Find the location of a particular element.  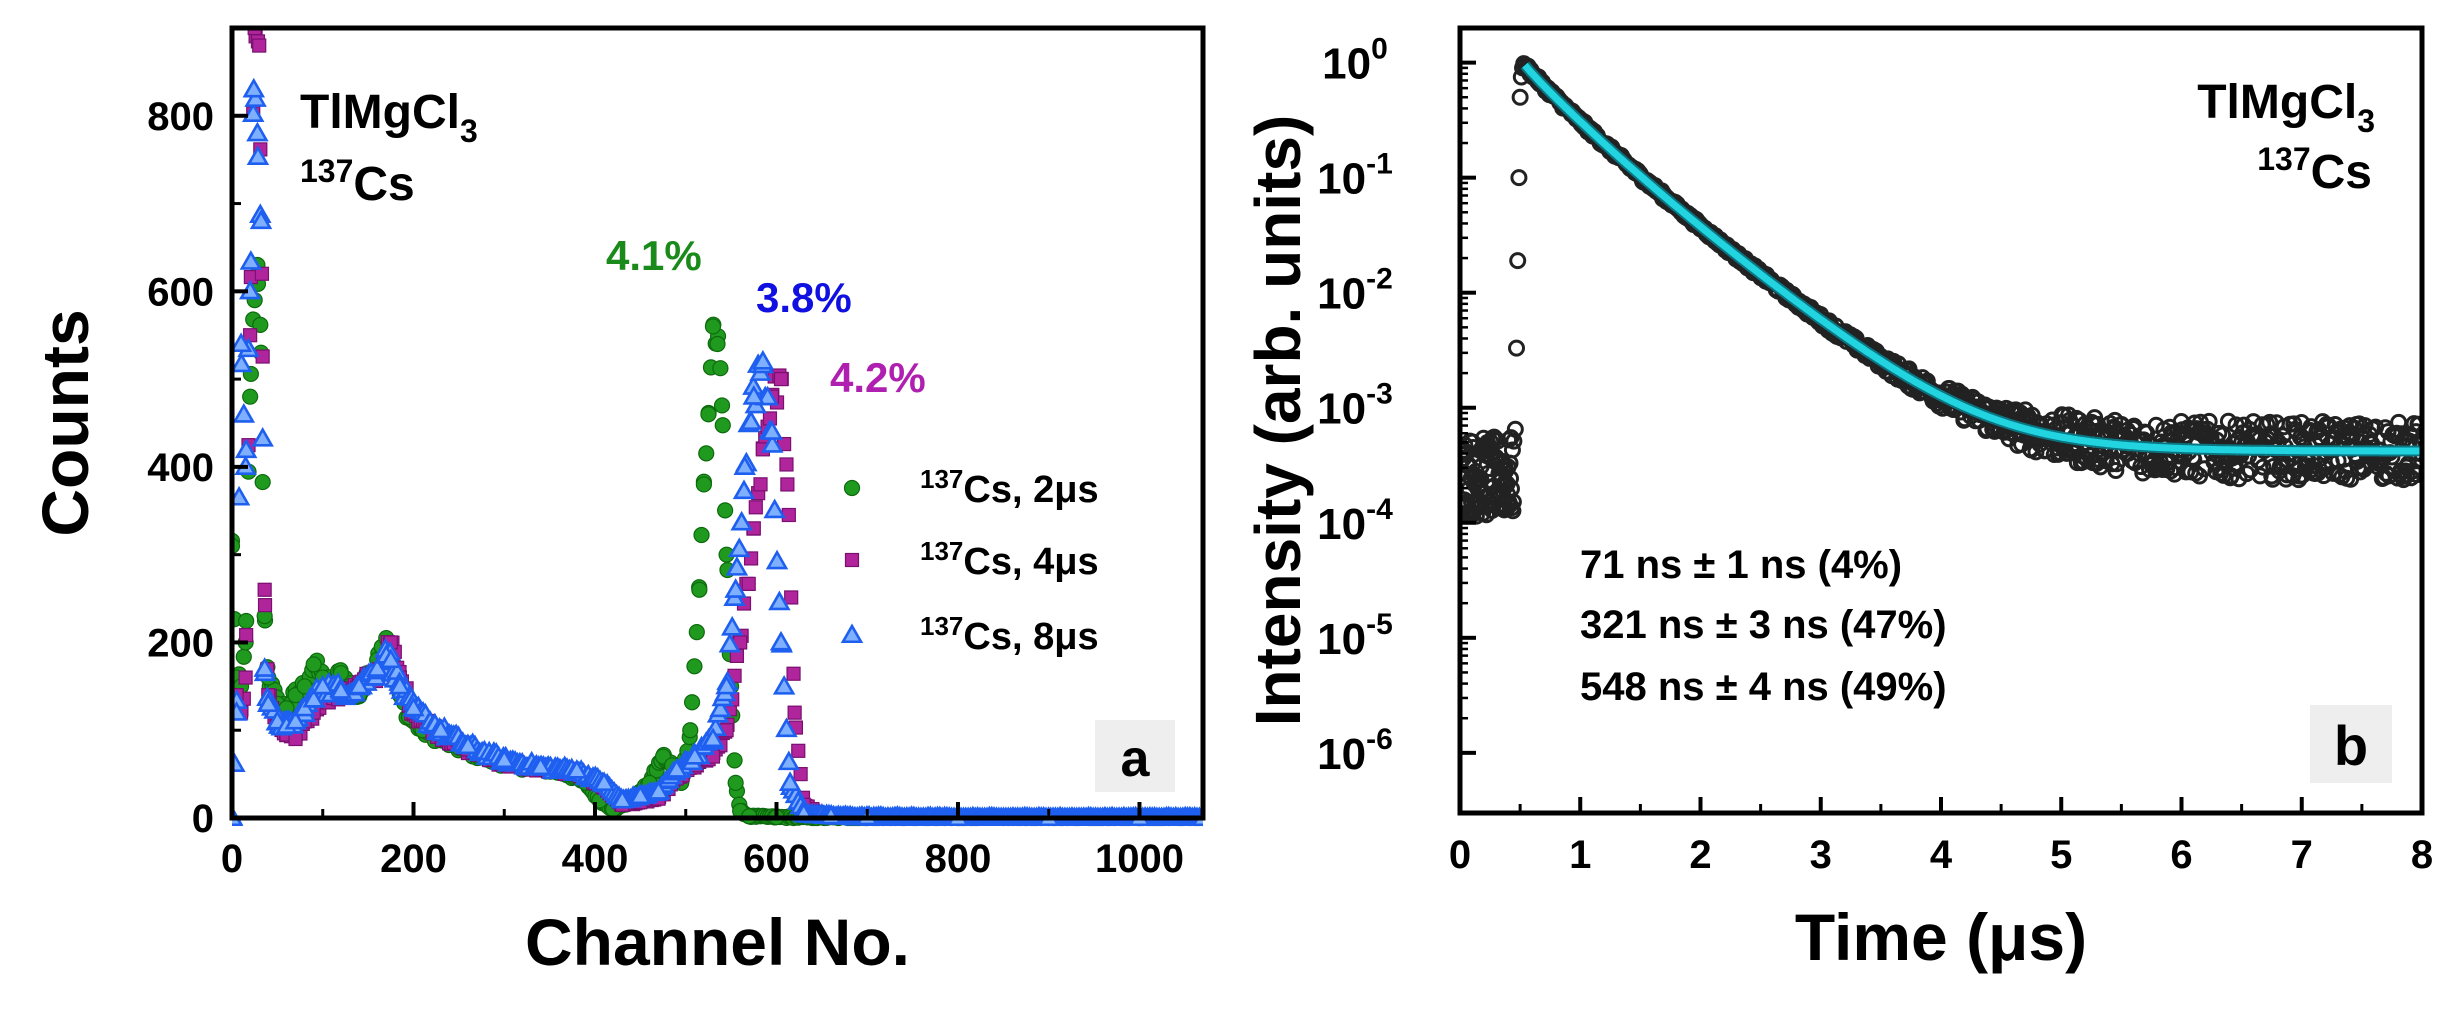

legend-marker is located at coordinates (852, 488).